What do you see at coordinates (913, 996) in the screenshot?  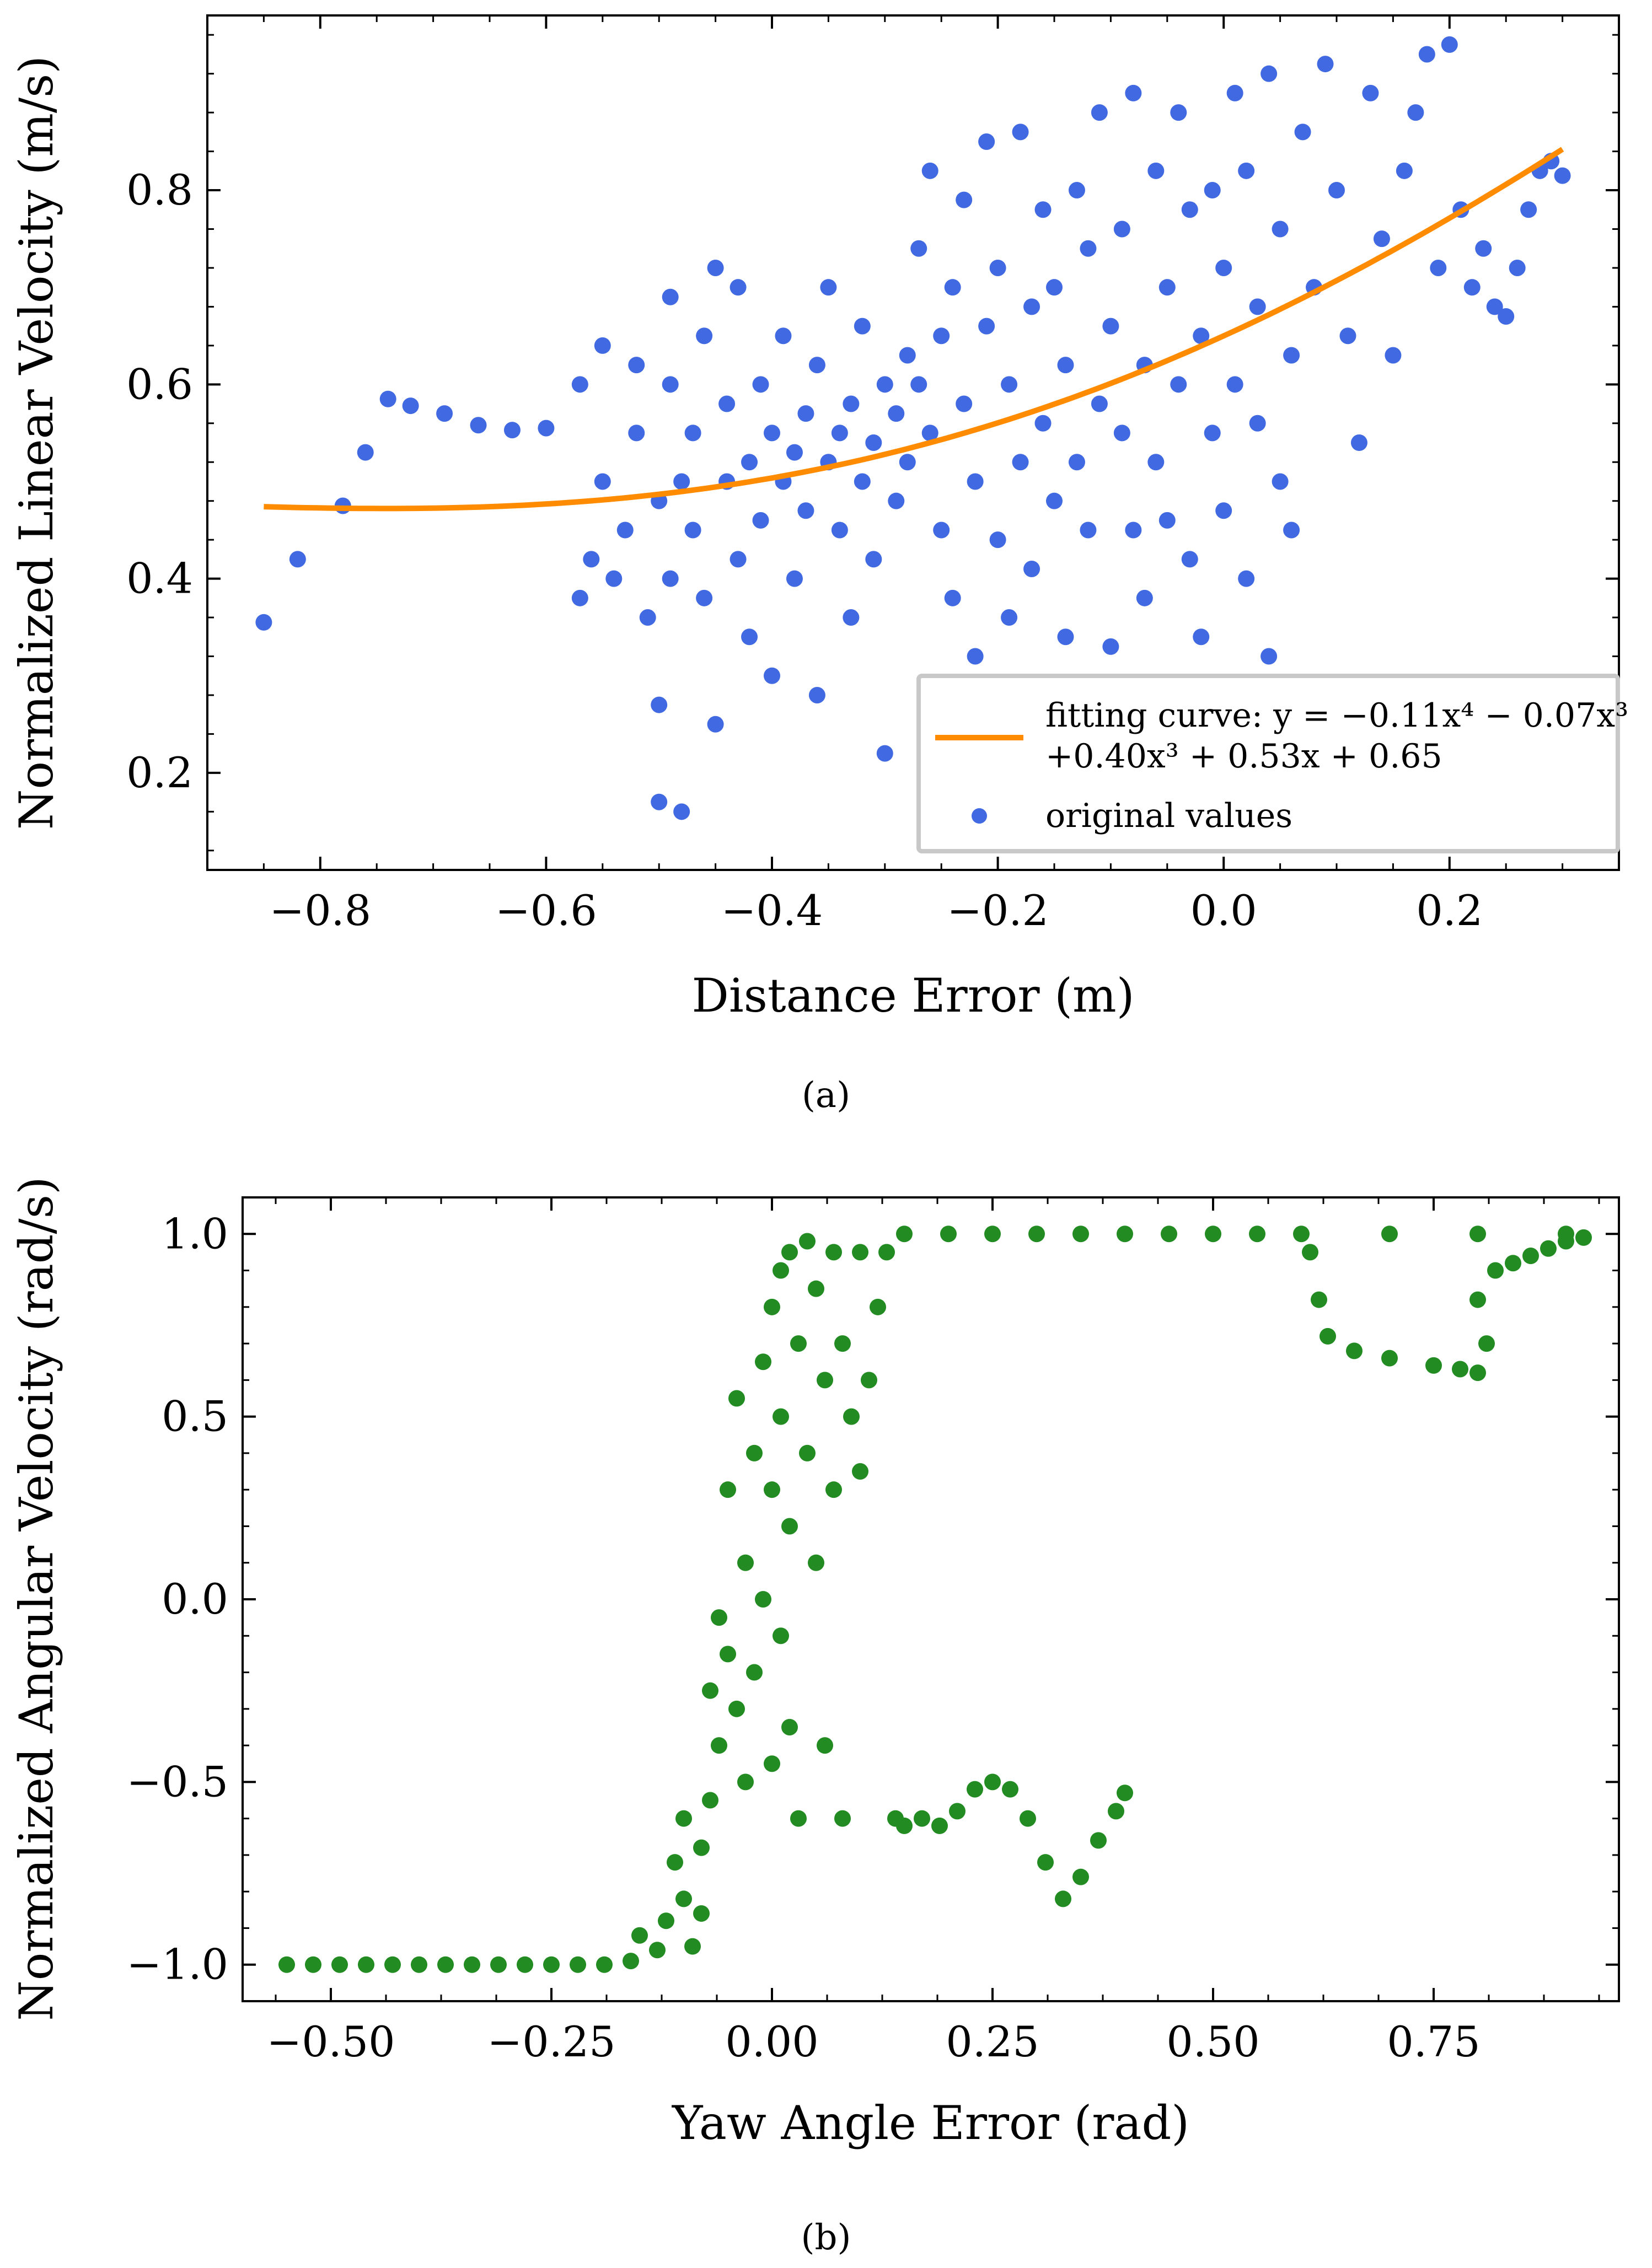 I see `chart-a-xlabel: Distance Error (m)` at bounding box center [913, 996].